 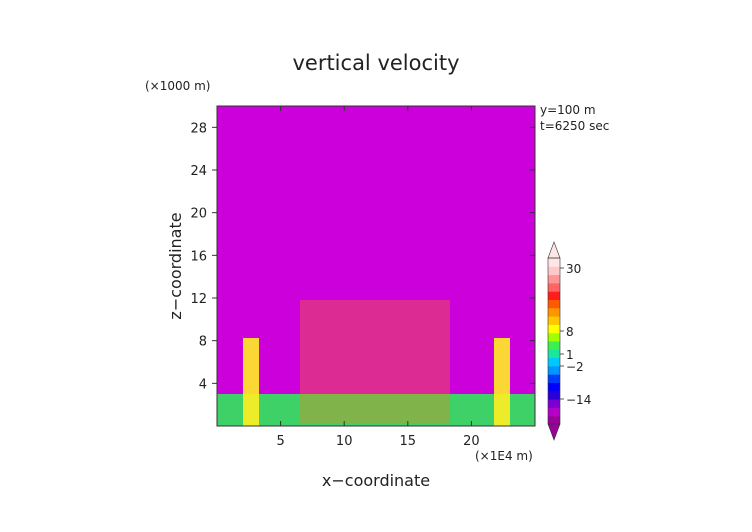 I want to click on colorbar-label: 30, so click(x=573, y=269).